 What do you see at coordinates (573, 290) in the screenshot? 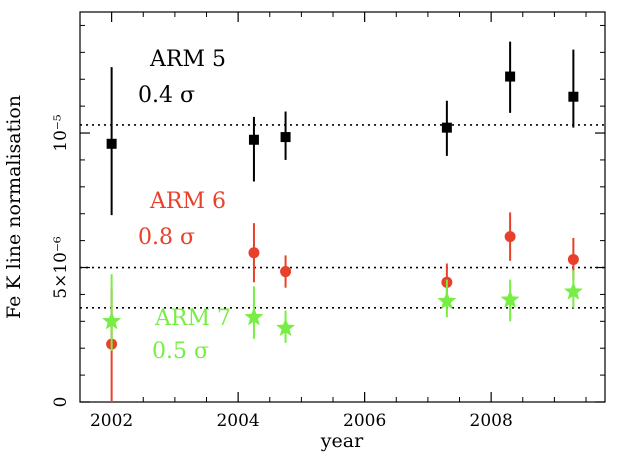
I see `data-point-s2-p5` at bounding box center [573, 290].